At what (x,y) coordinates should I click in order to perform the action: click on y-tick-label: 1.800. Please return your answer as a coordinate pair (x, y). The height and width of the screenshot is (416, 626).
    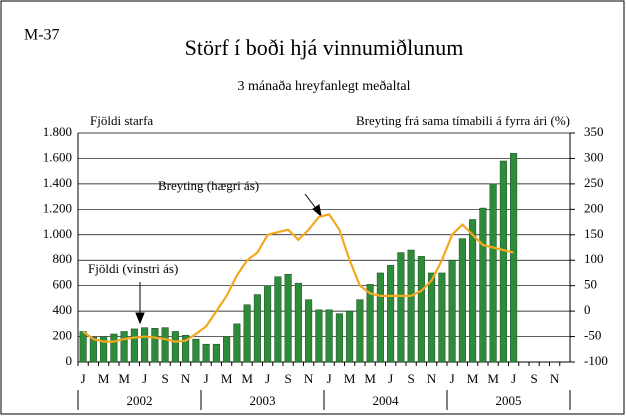
    Looking at the image, I should click on (57, 131).